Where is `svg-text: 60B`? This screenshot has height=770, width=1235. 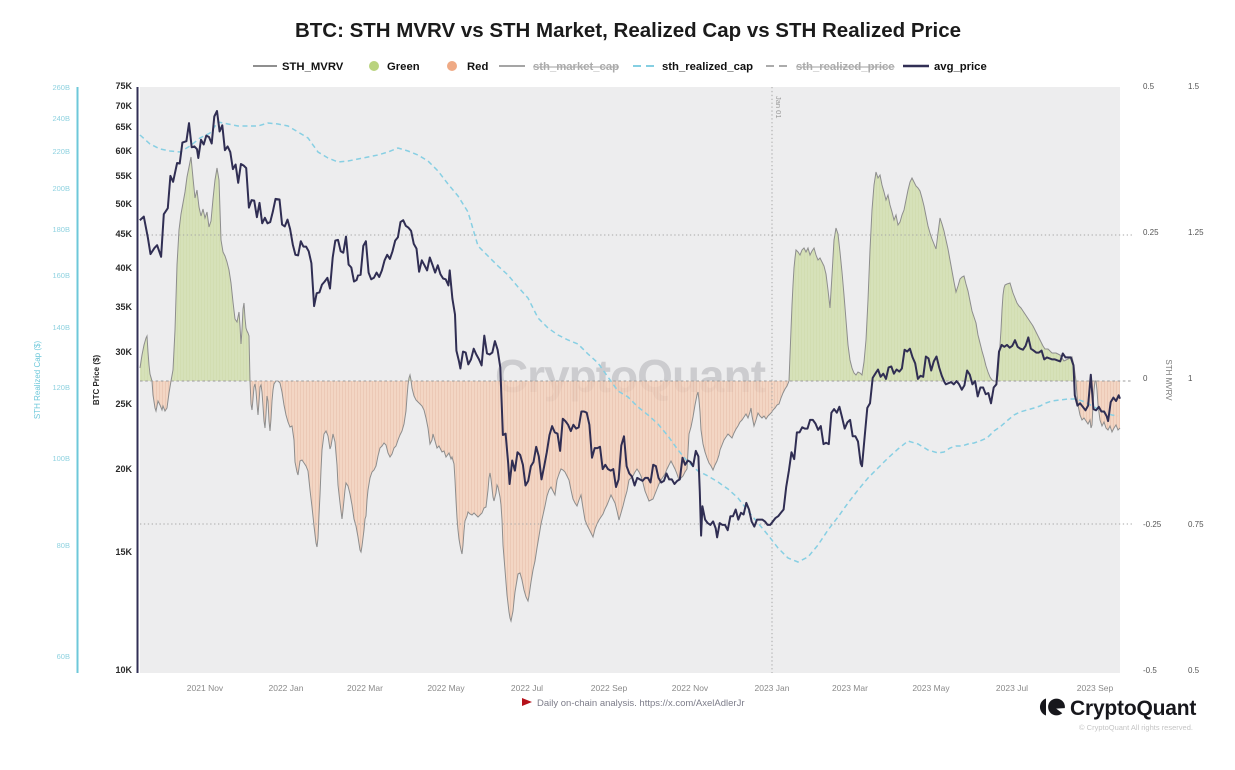
svg-text: 60B is located at coordinates (63, 656).